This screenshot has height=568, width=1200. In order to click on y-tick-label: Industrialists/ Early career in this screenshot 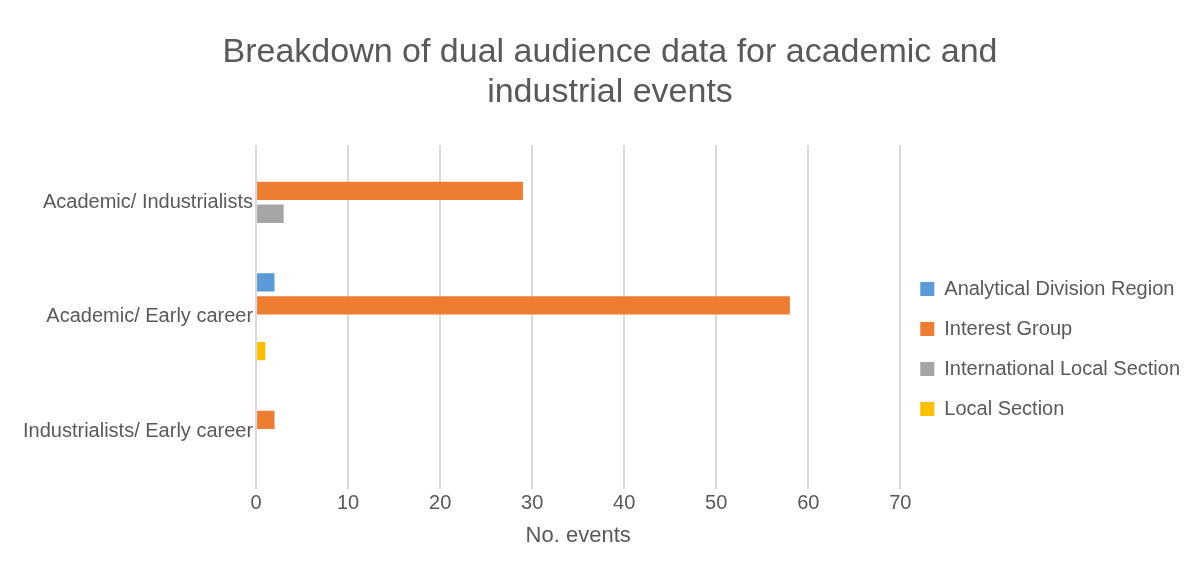, I will do `click(138, 429)`.